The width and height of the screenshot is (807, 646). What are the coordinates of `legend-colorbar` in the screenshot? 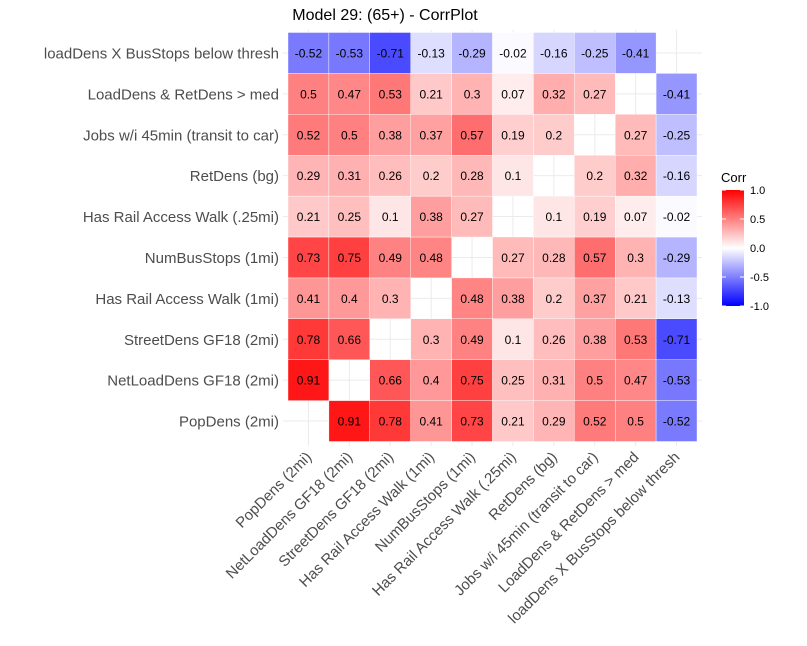 It's located at (733, 248).